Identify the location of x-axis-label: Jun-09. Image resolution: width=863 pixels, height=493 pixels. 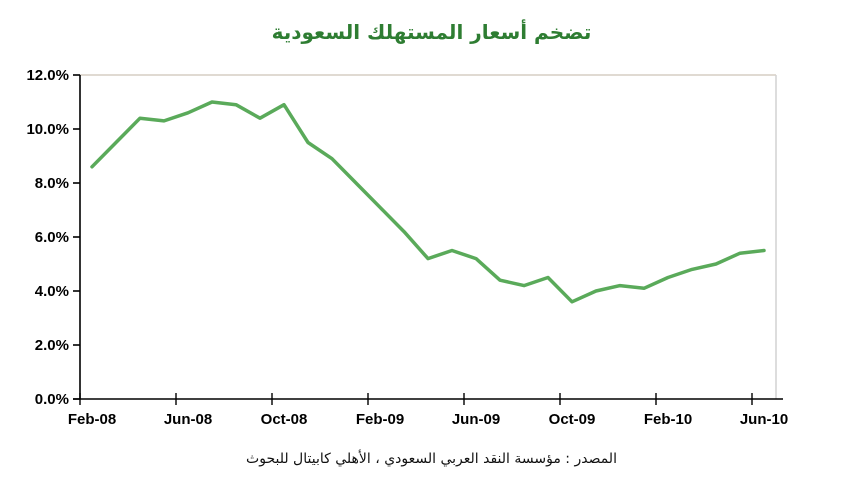
(476, 419).